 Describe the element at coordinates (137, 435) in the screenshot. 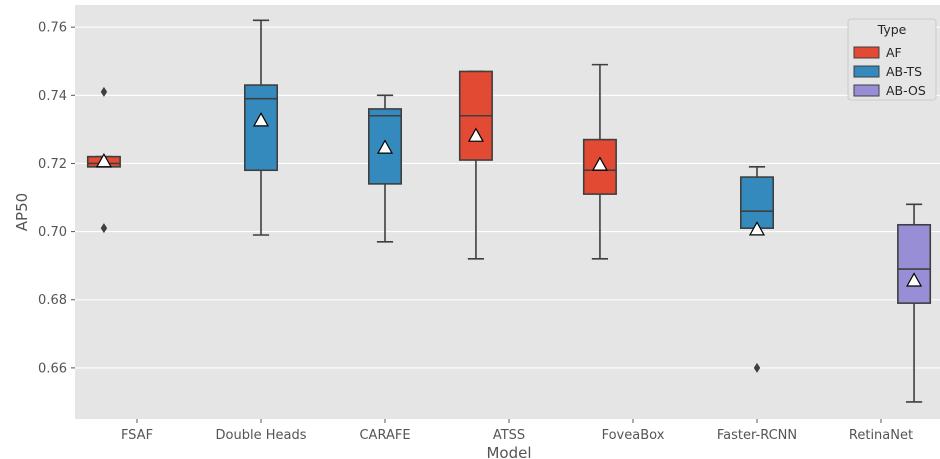

I see `x-tick-label: FSAF` at that location.